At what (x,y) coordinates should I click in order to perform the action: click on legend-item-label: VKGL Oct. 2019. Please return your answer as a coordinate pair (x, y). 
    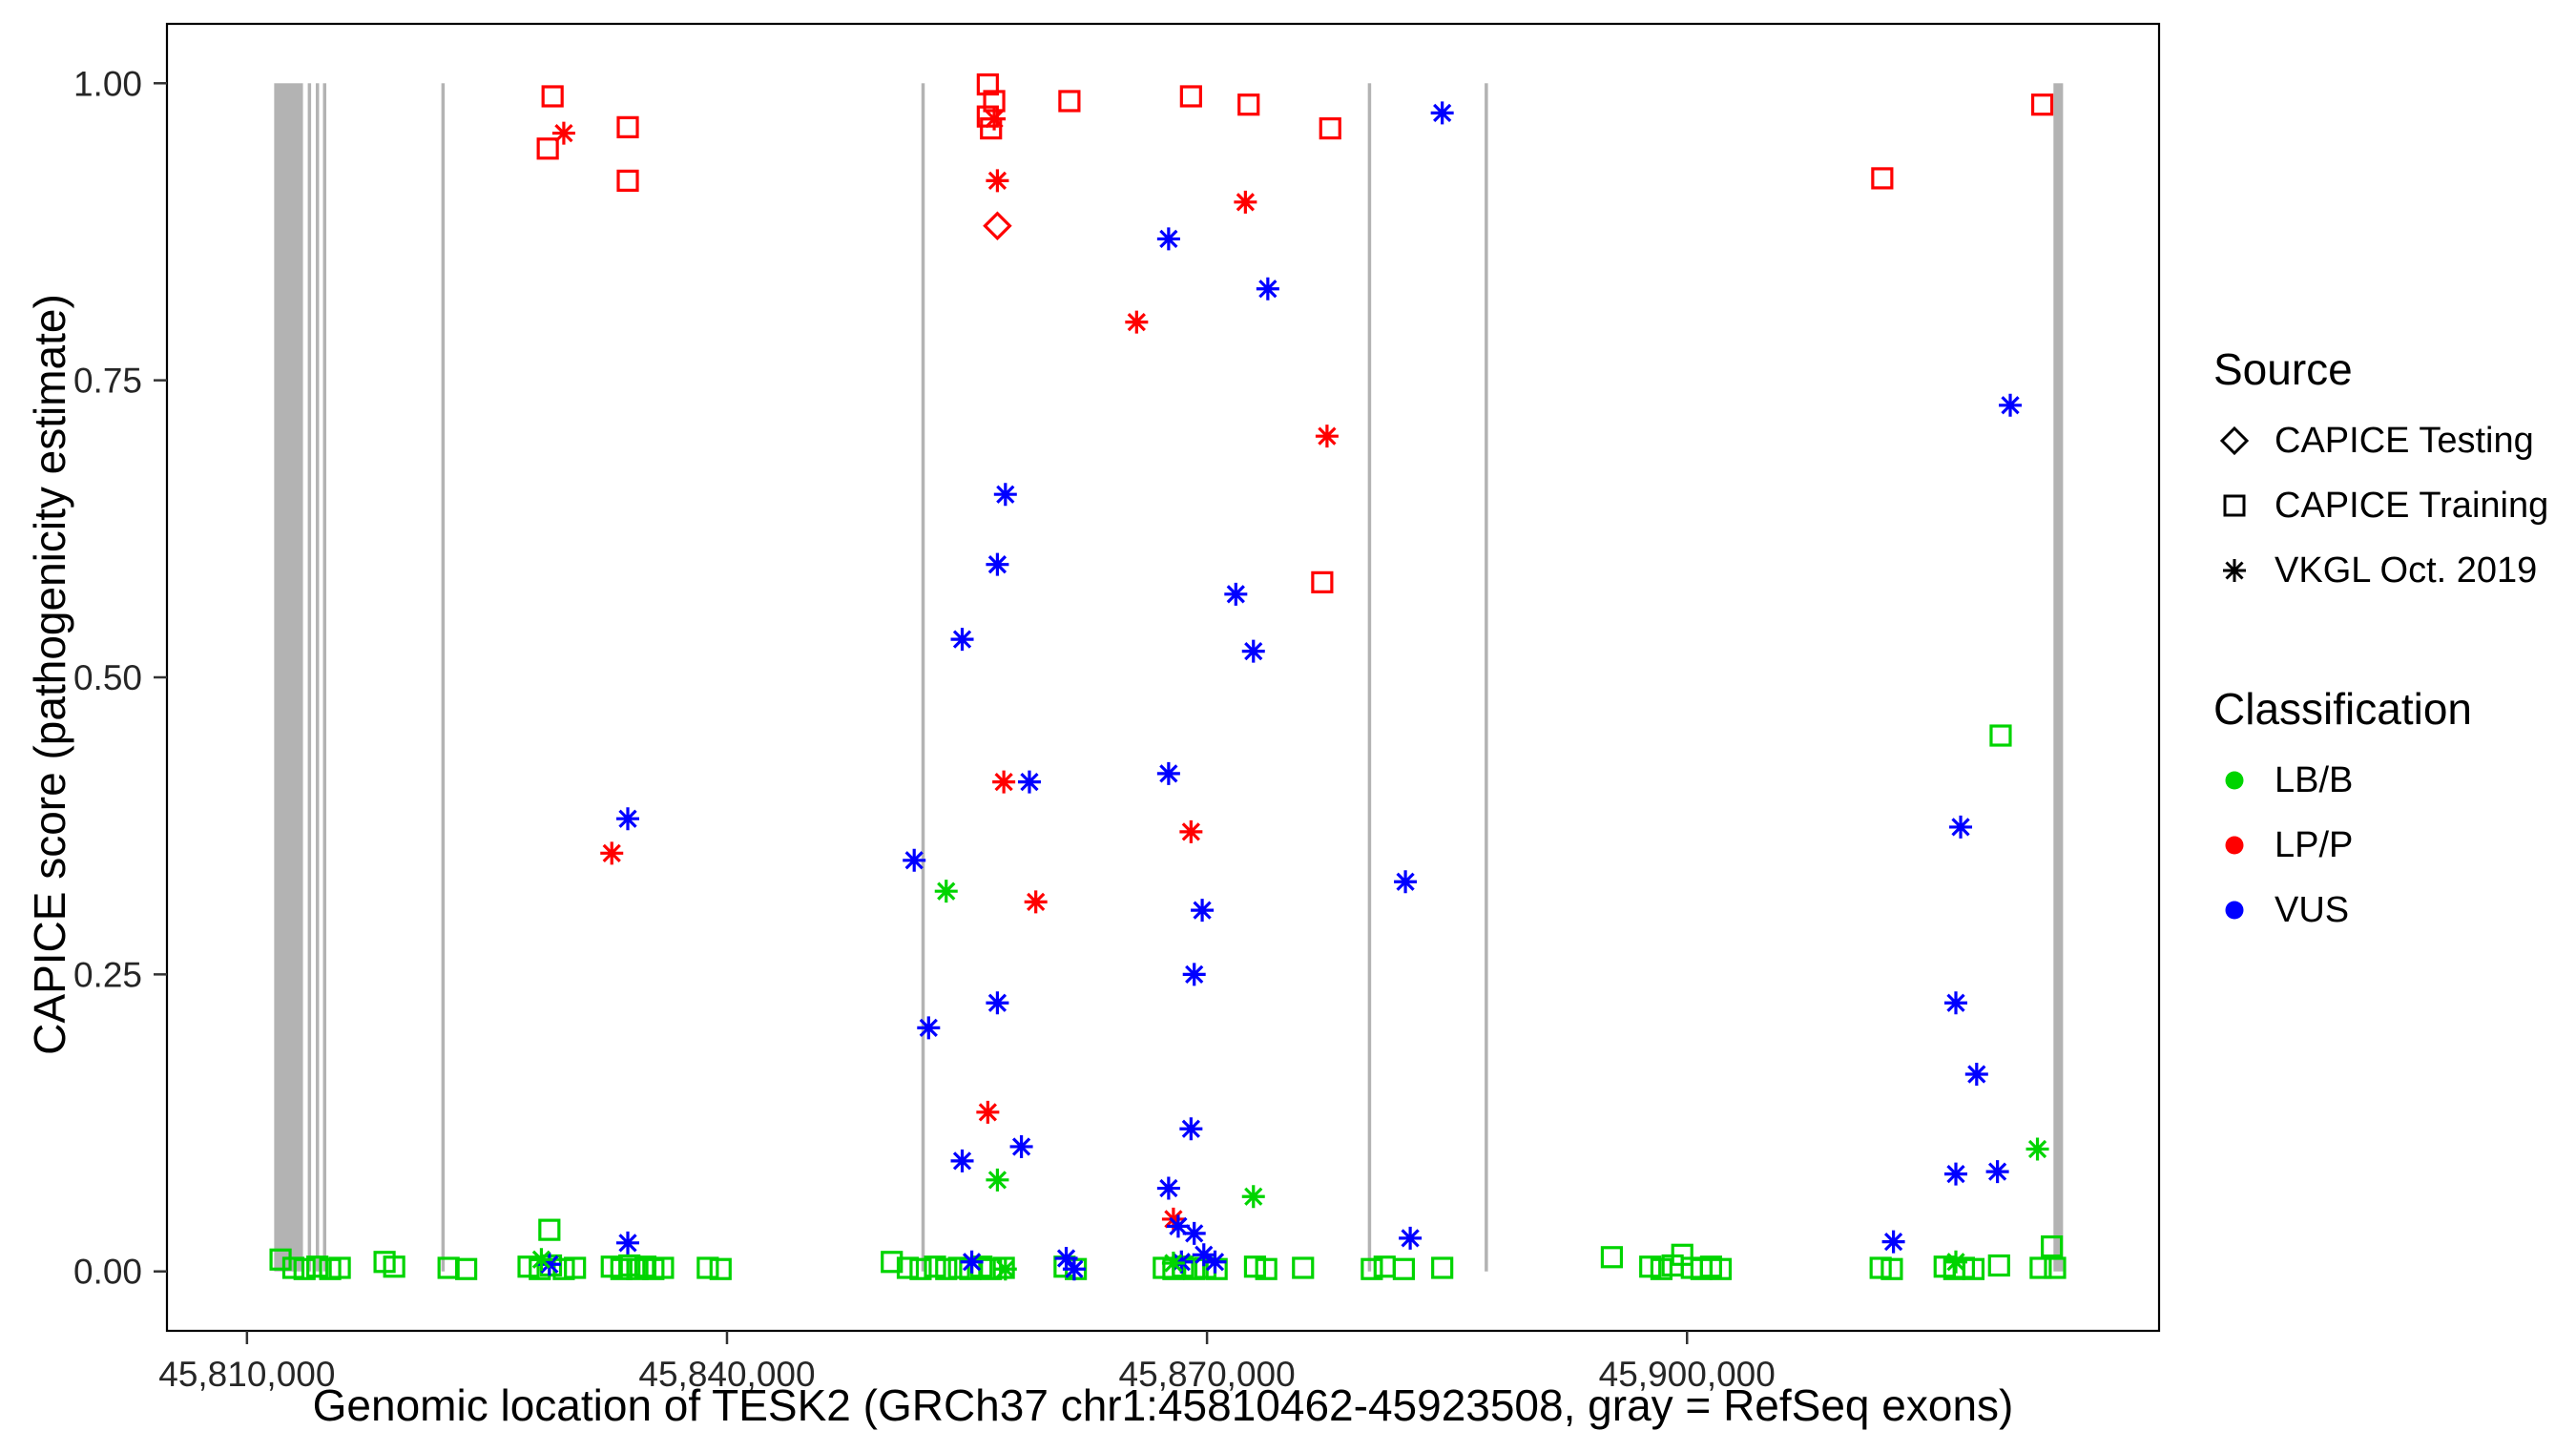
    Looking at the image, I should click on (2406, 570).